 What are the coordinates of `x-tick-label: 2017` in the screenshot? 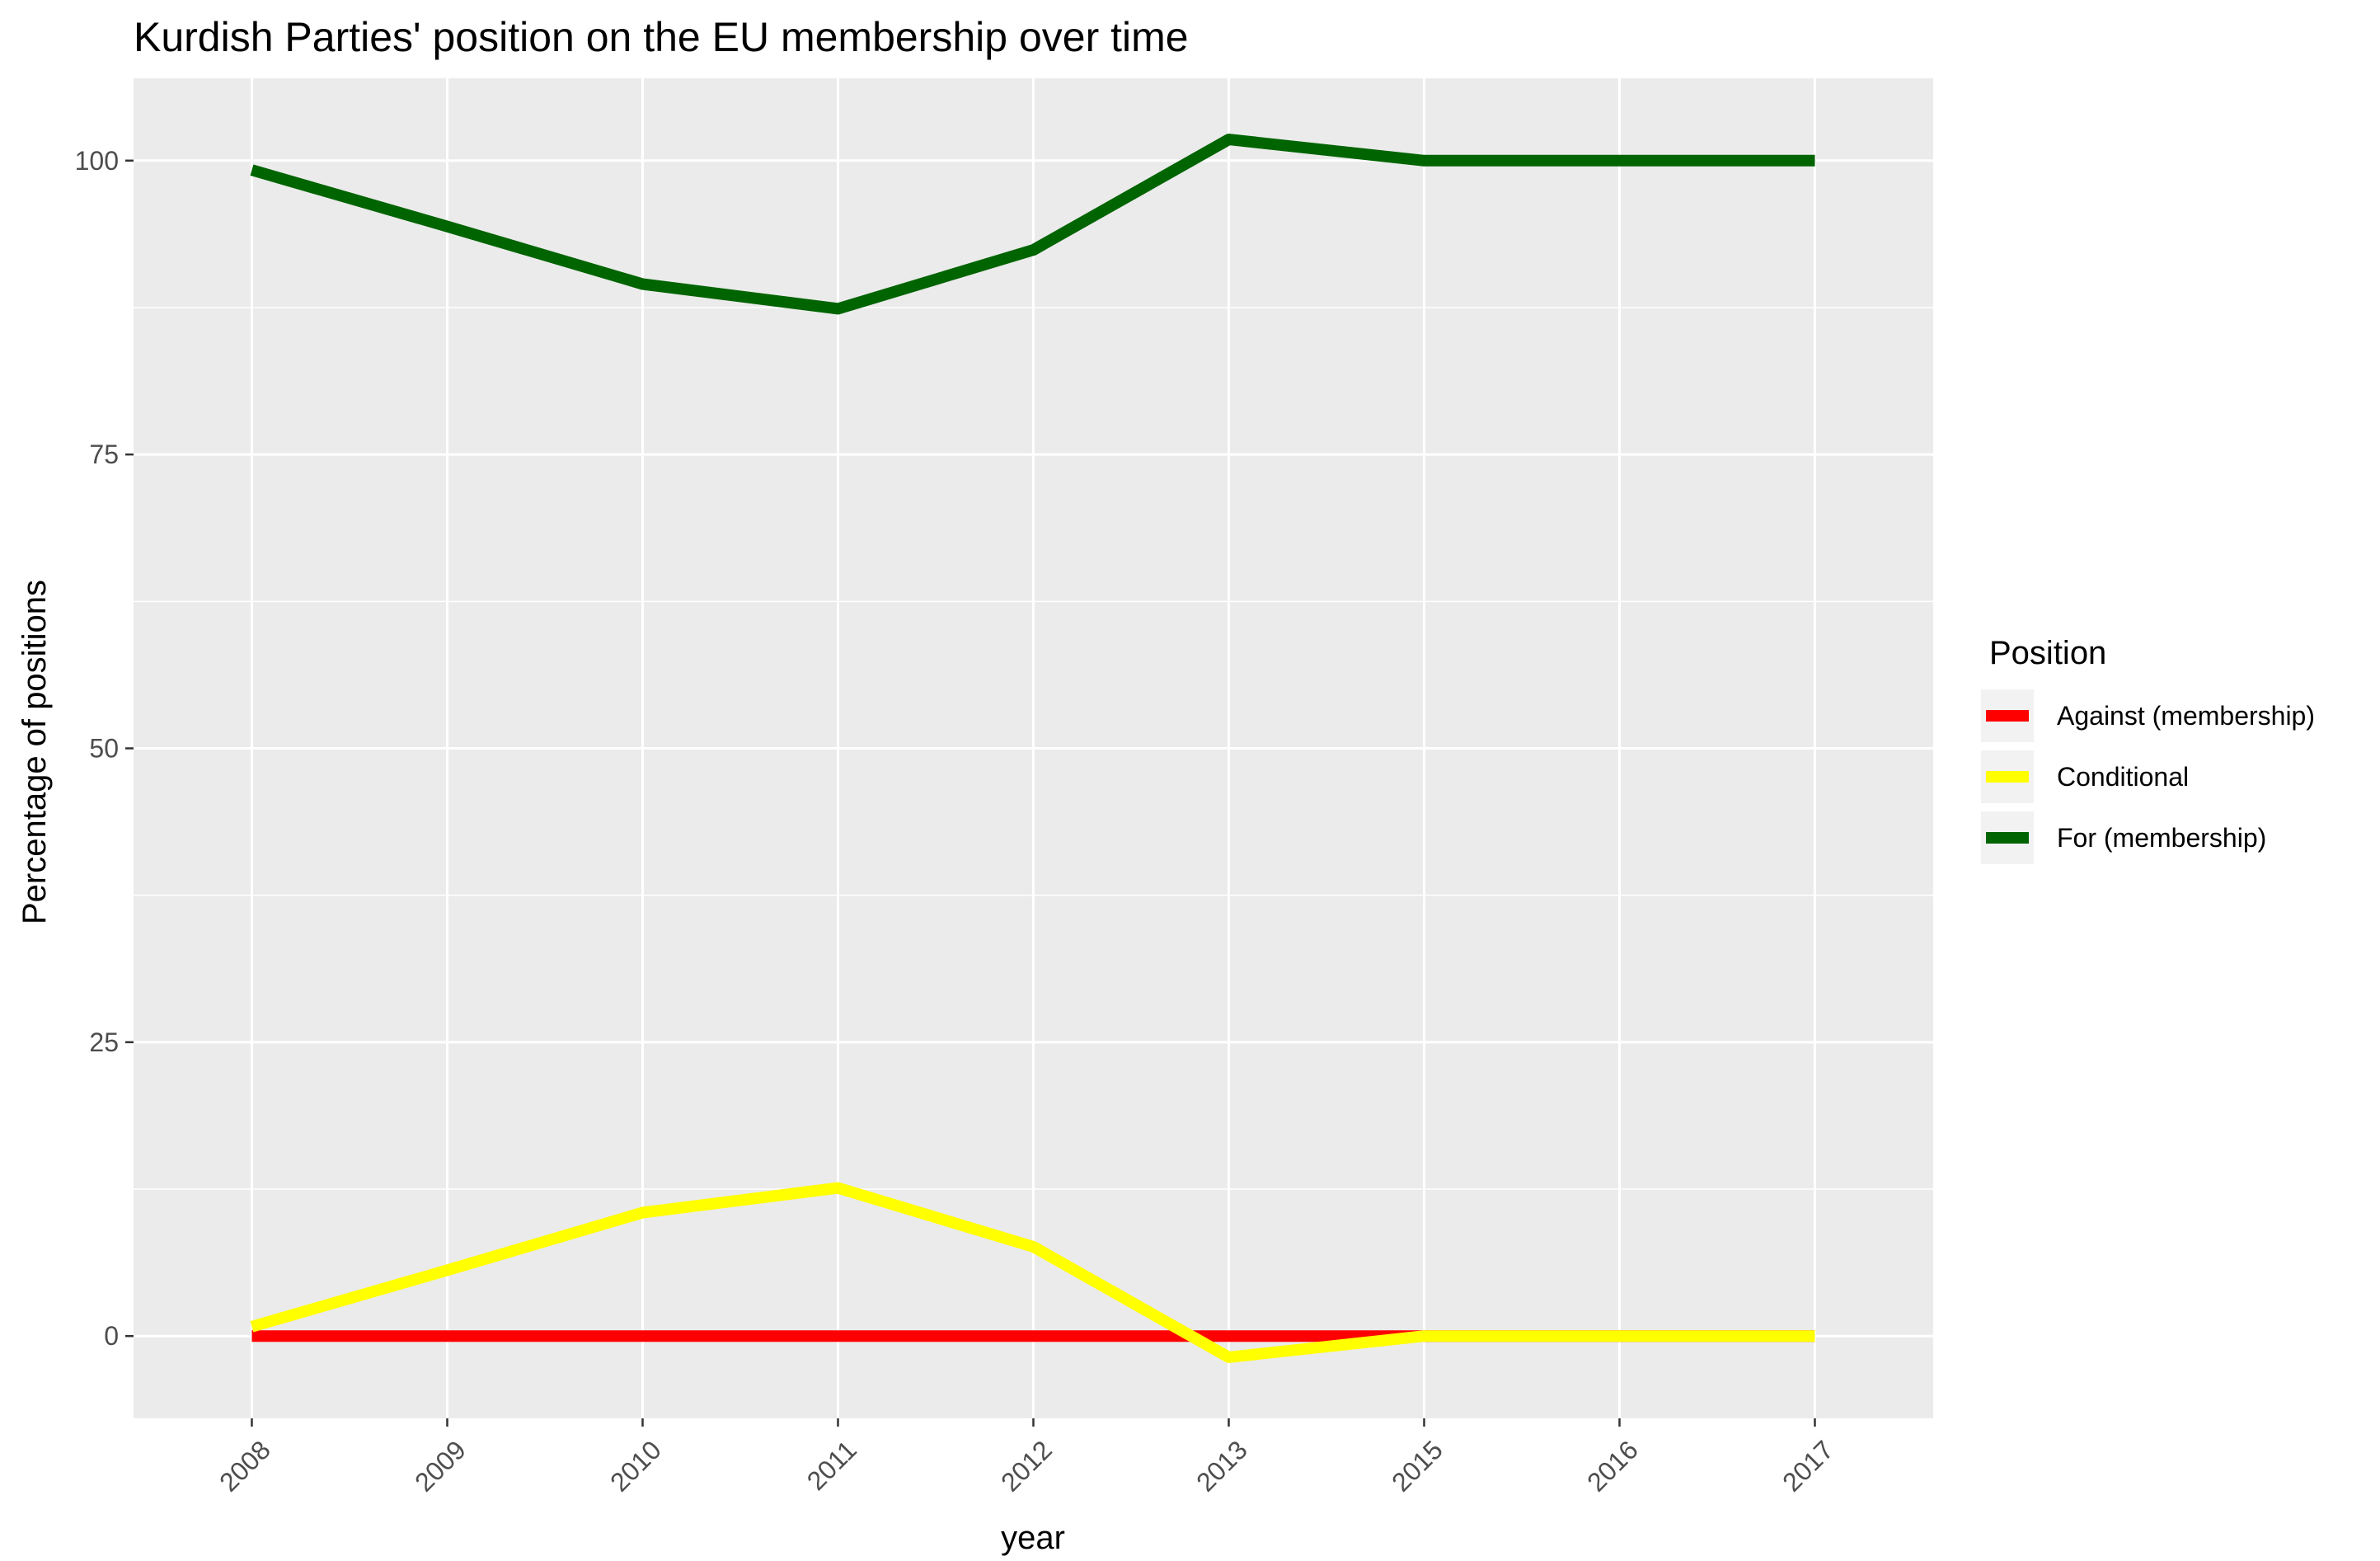 It's located at (1808, 1466).